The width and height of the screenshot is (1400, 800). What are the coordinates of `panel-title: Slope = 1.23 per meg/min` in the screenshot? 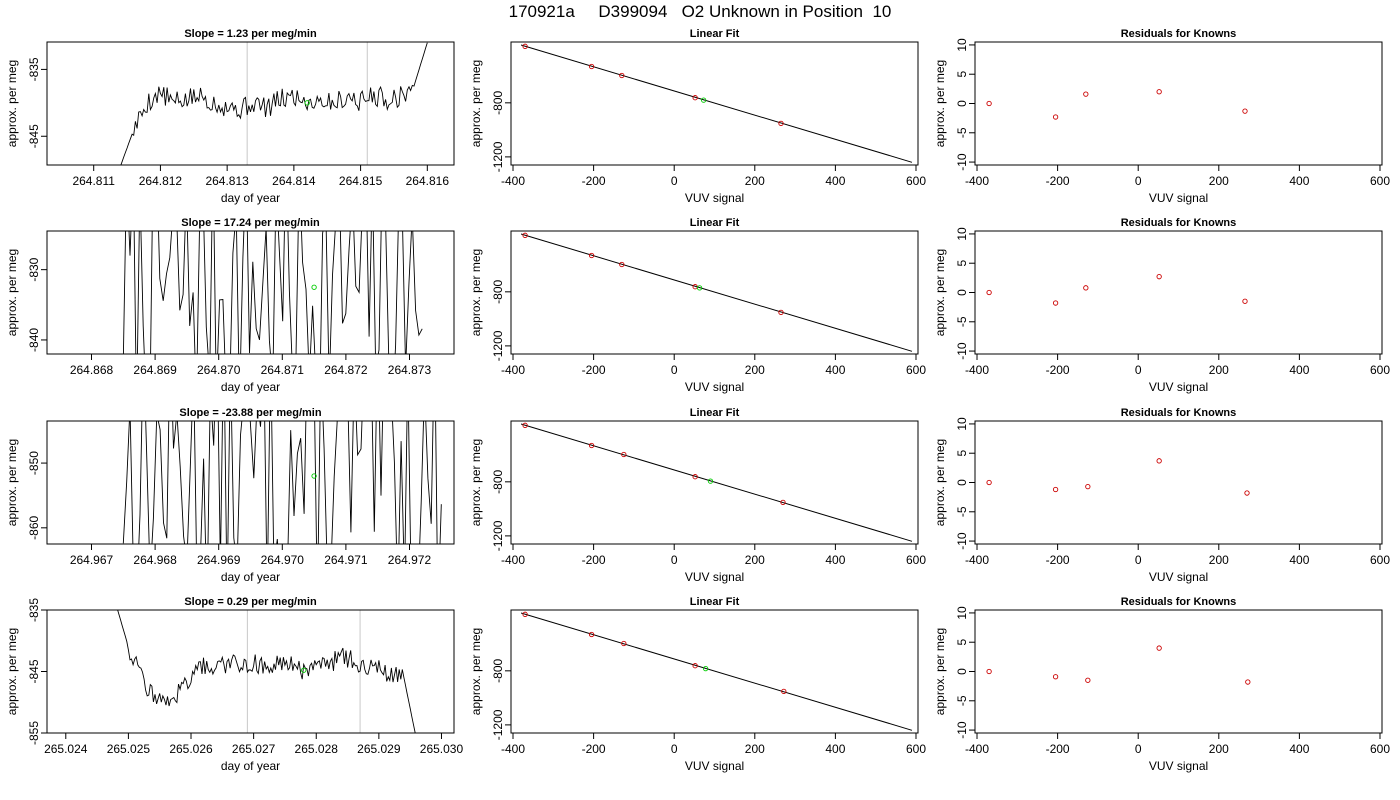 It's located at (250, 34).